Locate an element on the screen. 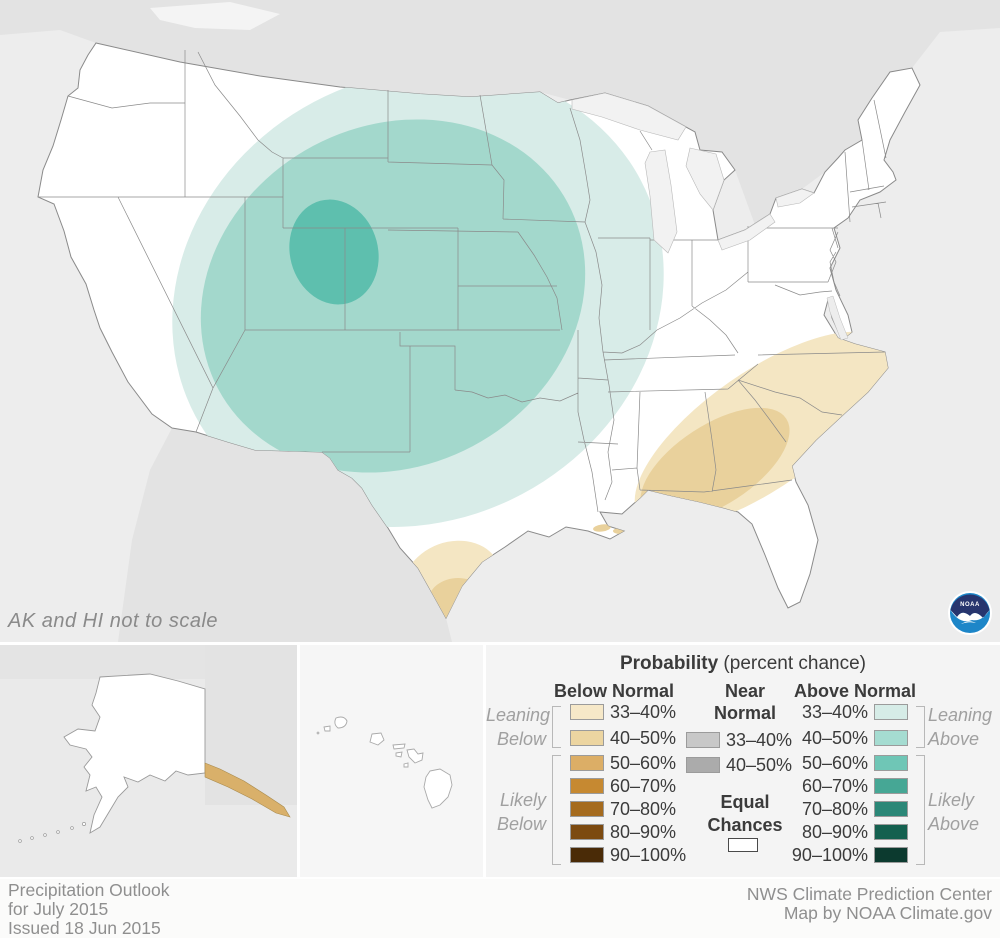  legend-title-bold: Probability is located at coordinates (669, 663).